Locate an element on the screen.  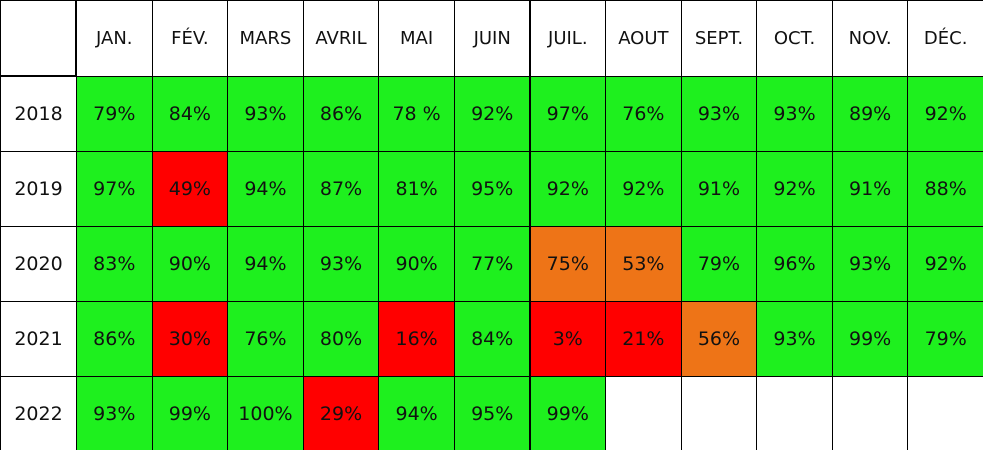
month-header: JUIL. is located at coordinates (568, 38).